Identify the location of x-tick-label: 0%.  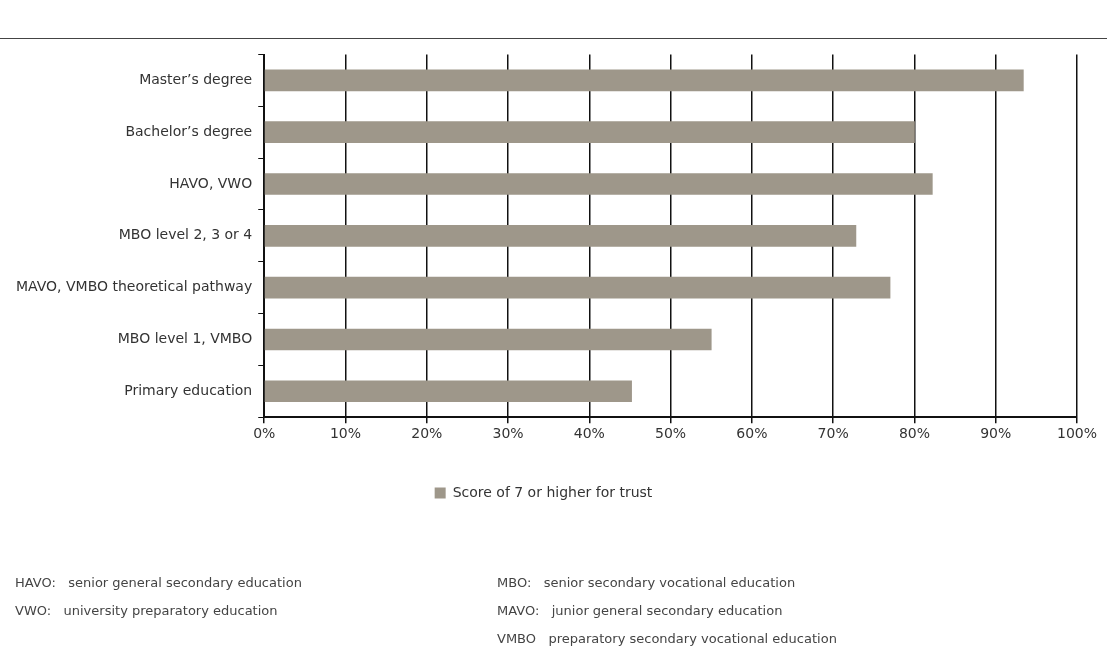
(264, 433).